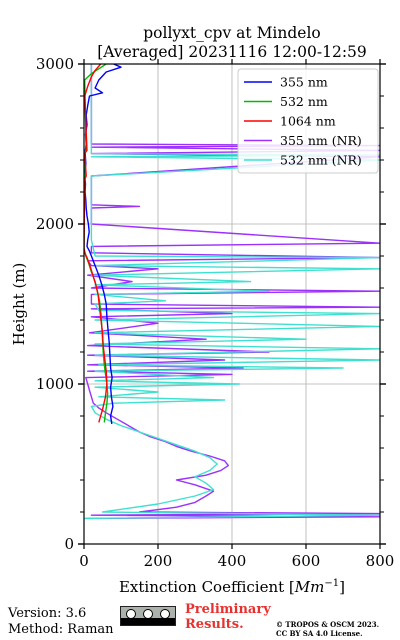 The height and width of the screenshot is (640, 400). I want to click on x-tick-label-3: 600, so click(306, 561).